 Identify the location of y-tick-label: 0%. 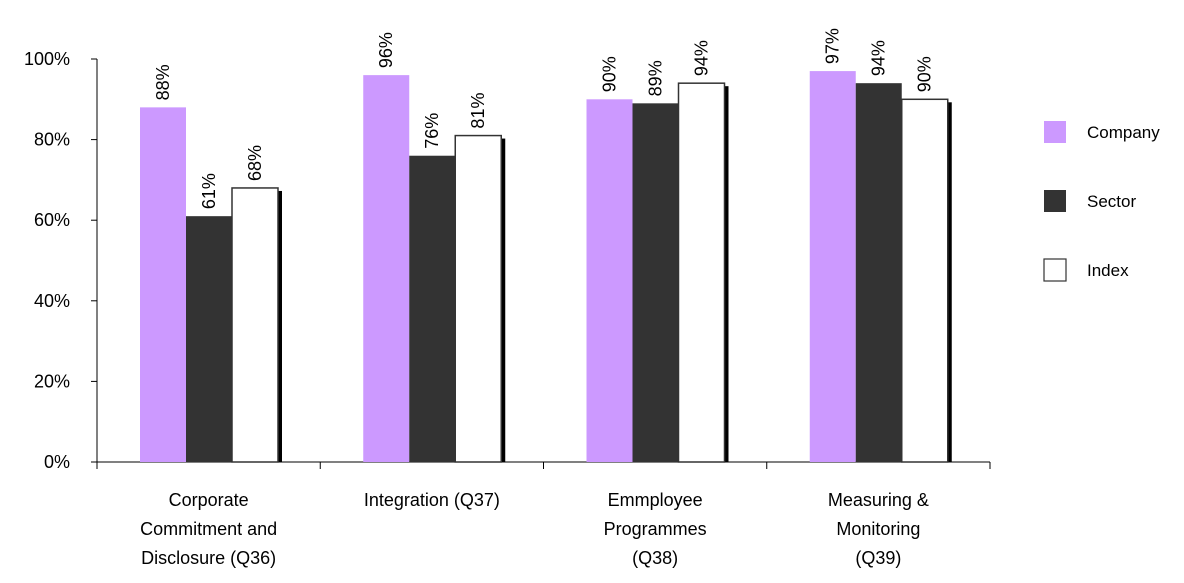
(57, 462).